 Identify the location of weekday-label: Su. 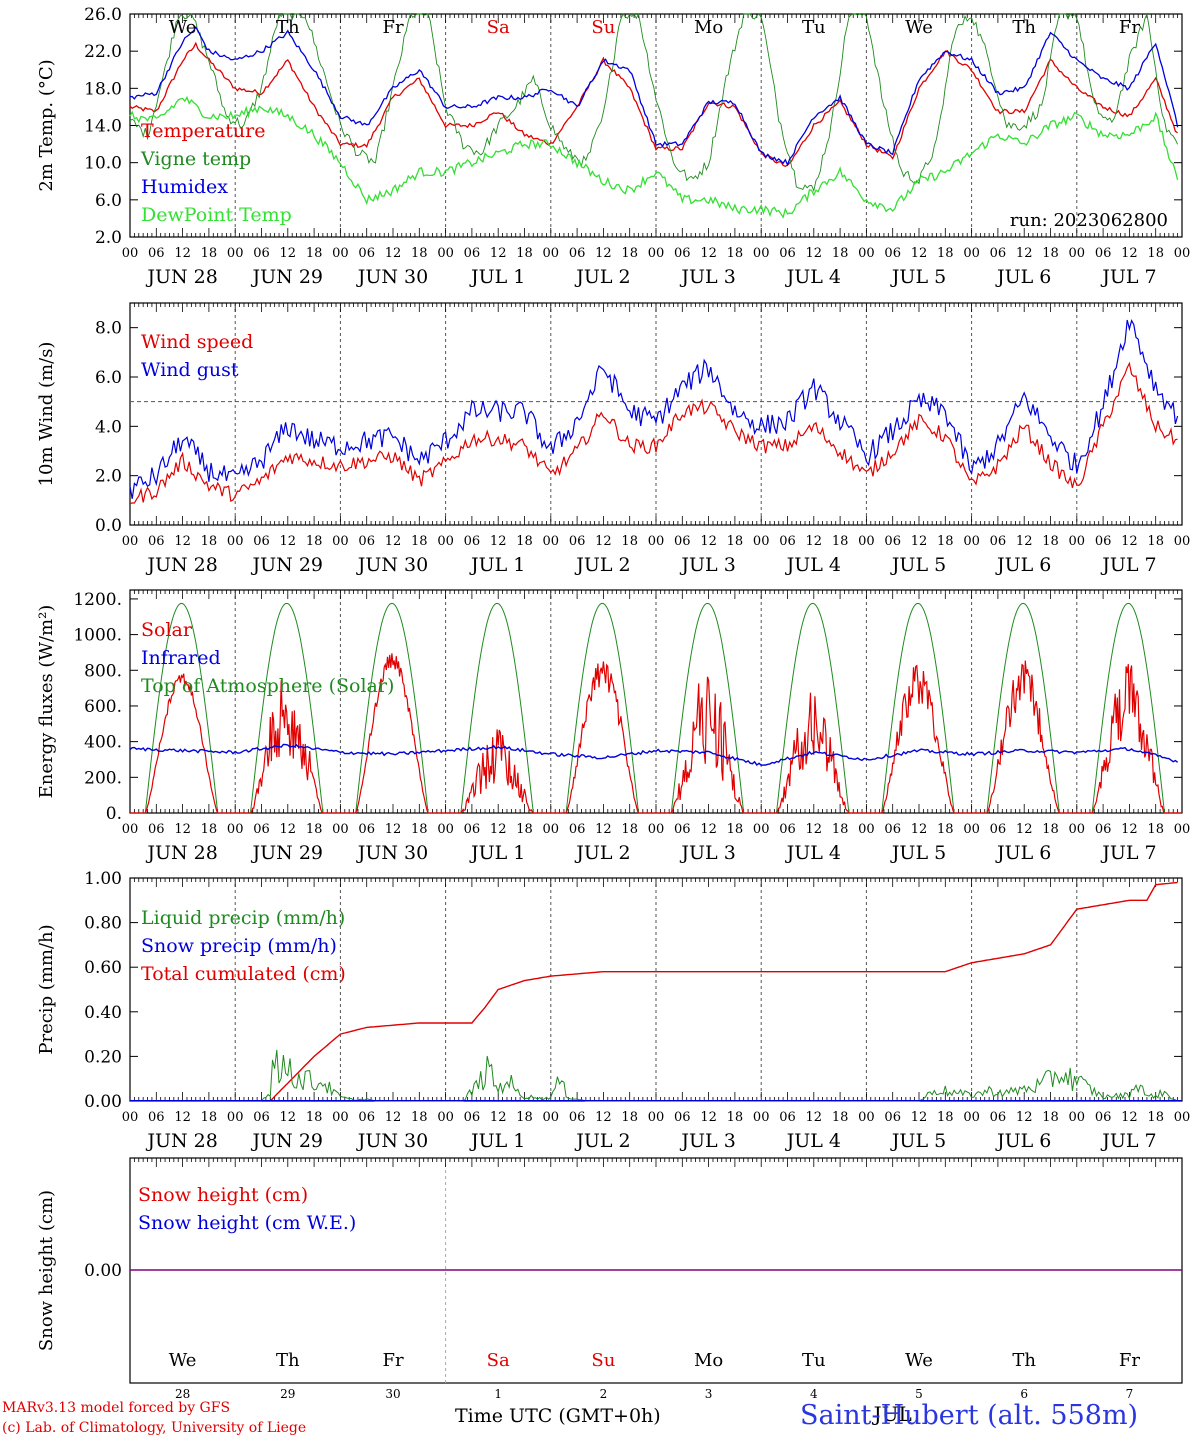
(603, 1360).